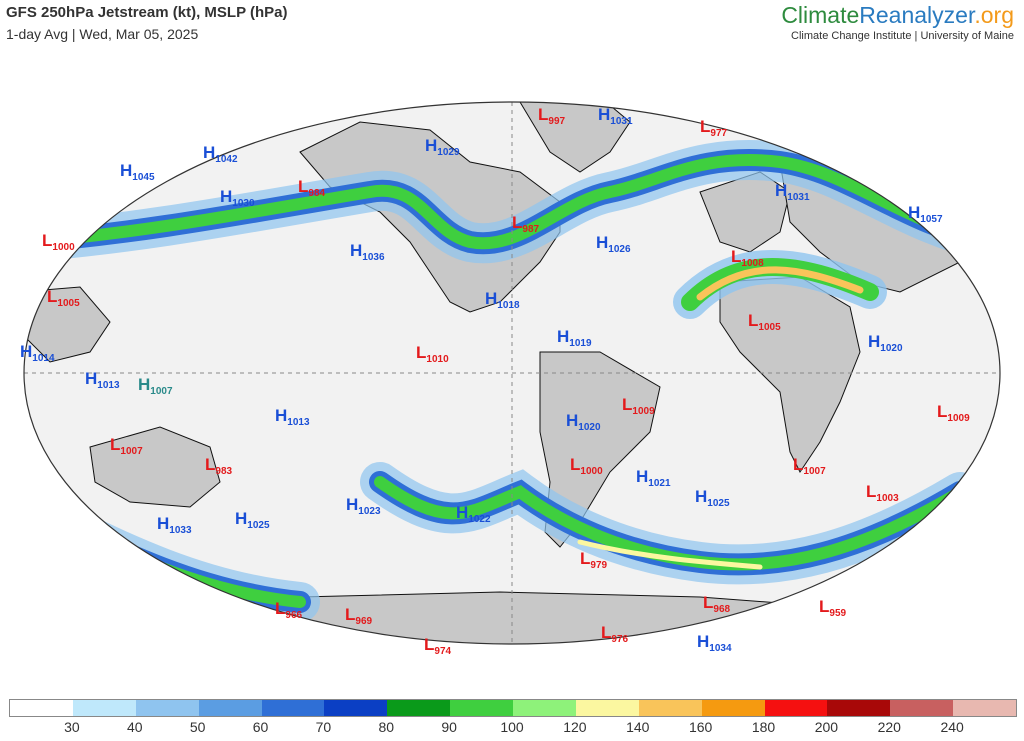 The width and height of the screenshot is (1024, 741). Describe the element at coordinates (197, 727) in the screenshot. I see `colorbar-tick-label: 50` at that location.